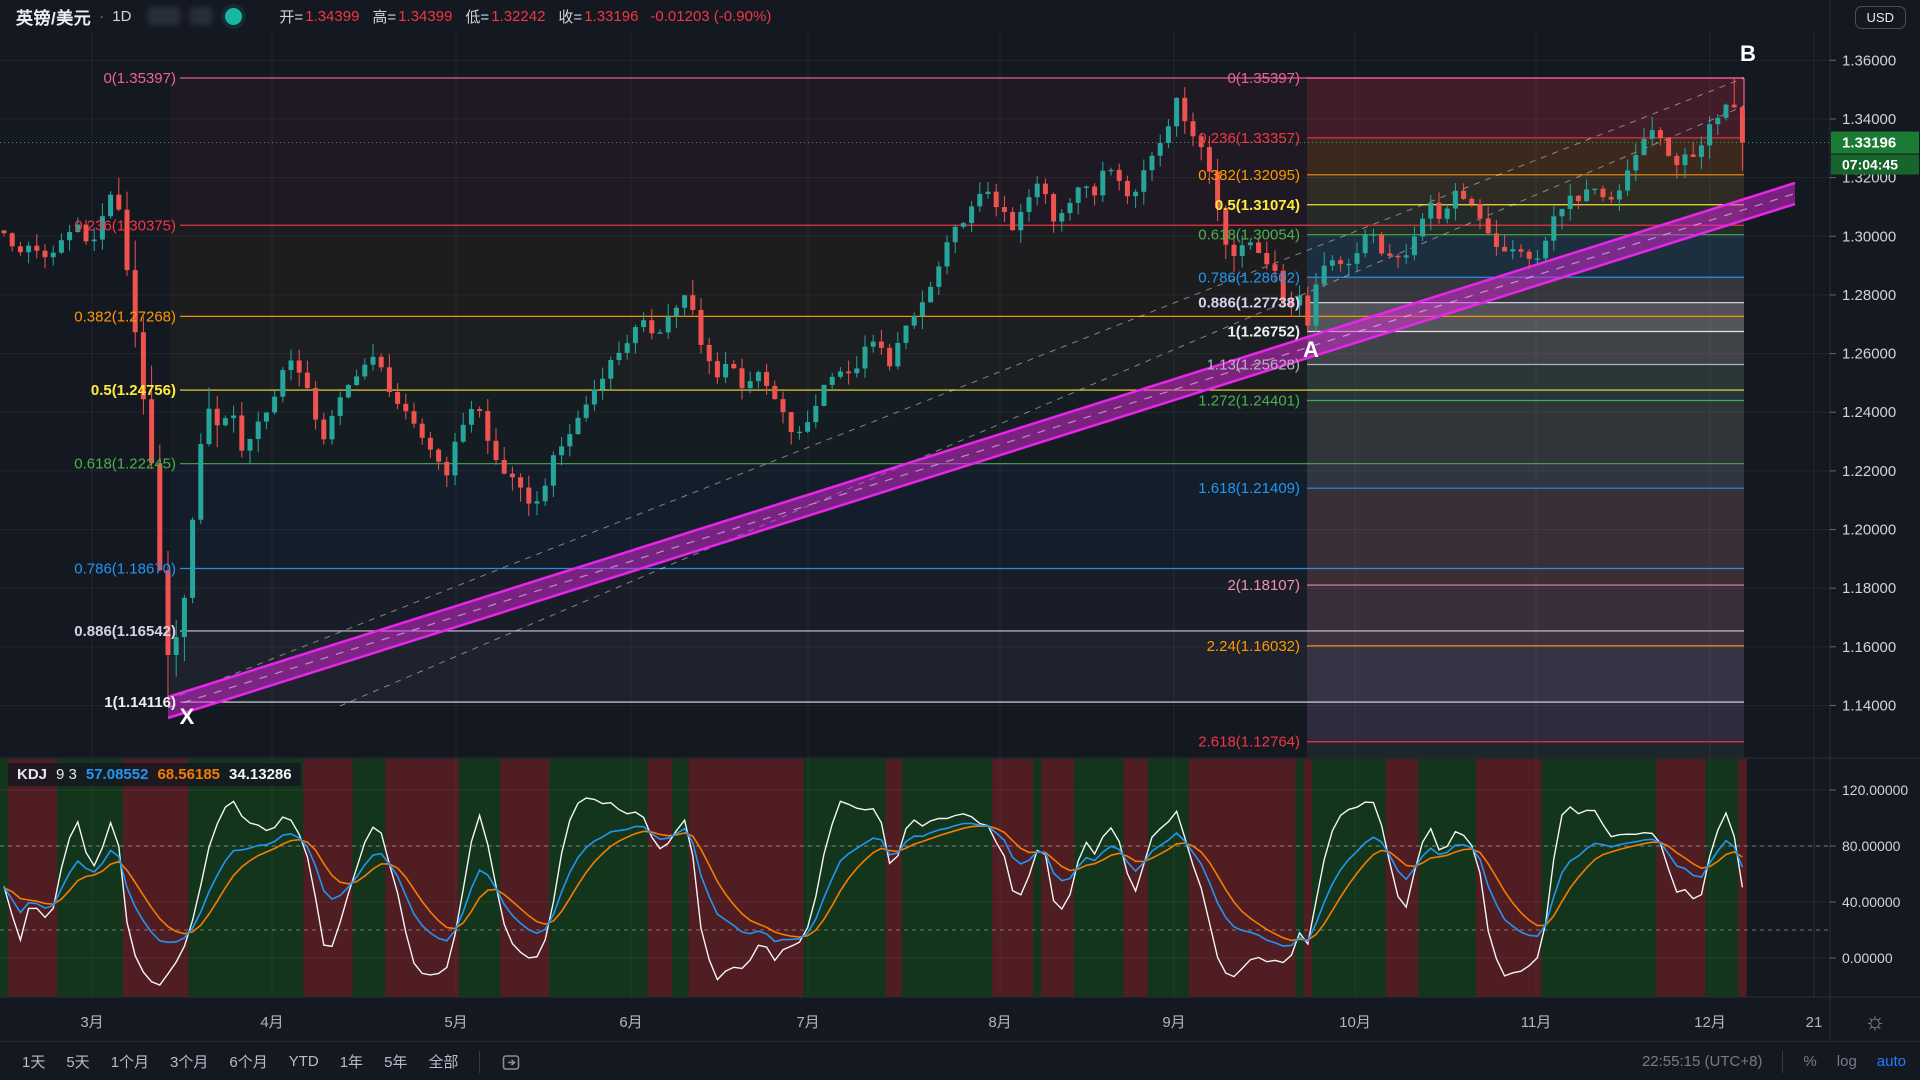 The image size is (1920, 1080). What do you see at coordinates (1871, 846) in the screenshot?
I see `svg-text: 80.00000` at bounding box center [1871, 846].